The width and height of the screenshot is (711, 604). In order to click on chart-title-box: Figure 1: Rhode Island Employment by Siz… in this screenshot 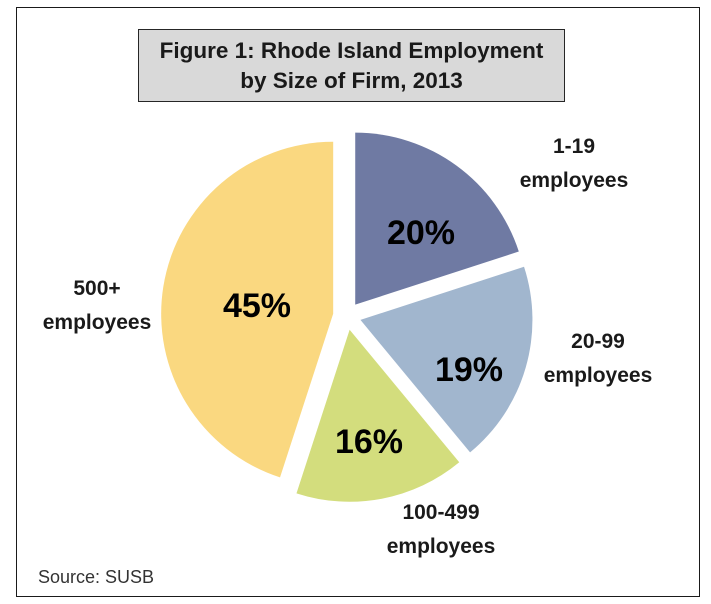, I will do `click(351, 65)`.